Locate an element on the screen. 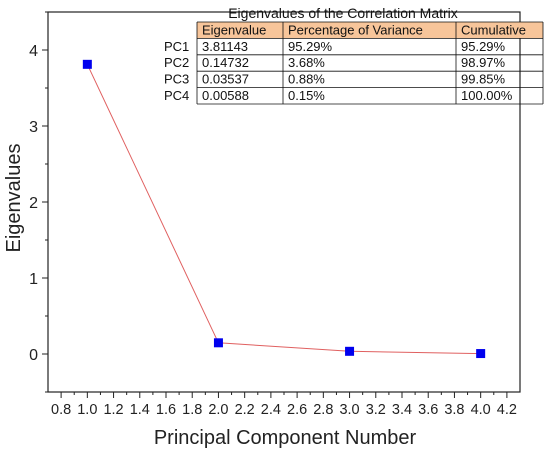 Image resolution: width=550 pixels, height=451 pixels. table-title: Eigenvalues of the Correlation Matrix is located at coordinates (343, 13).